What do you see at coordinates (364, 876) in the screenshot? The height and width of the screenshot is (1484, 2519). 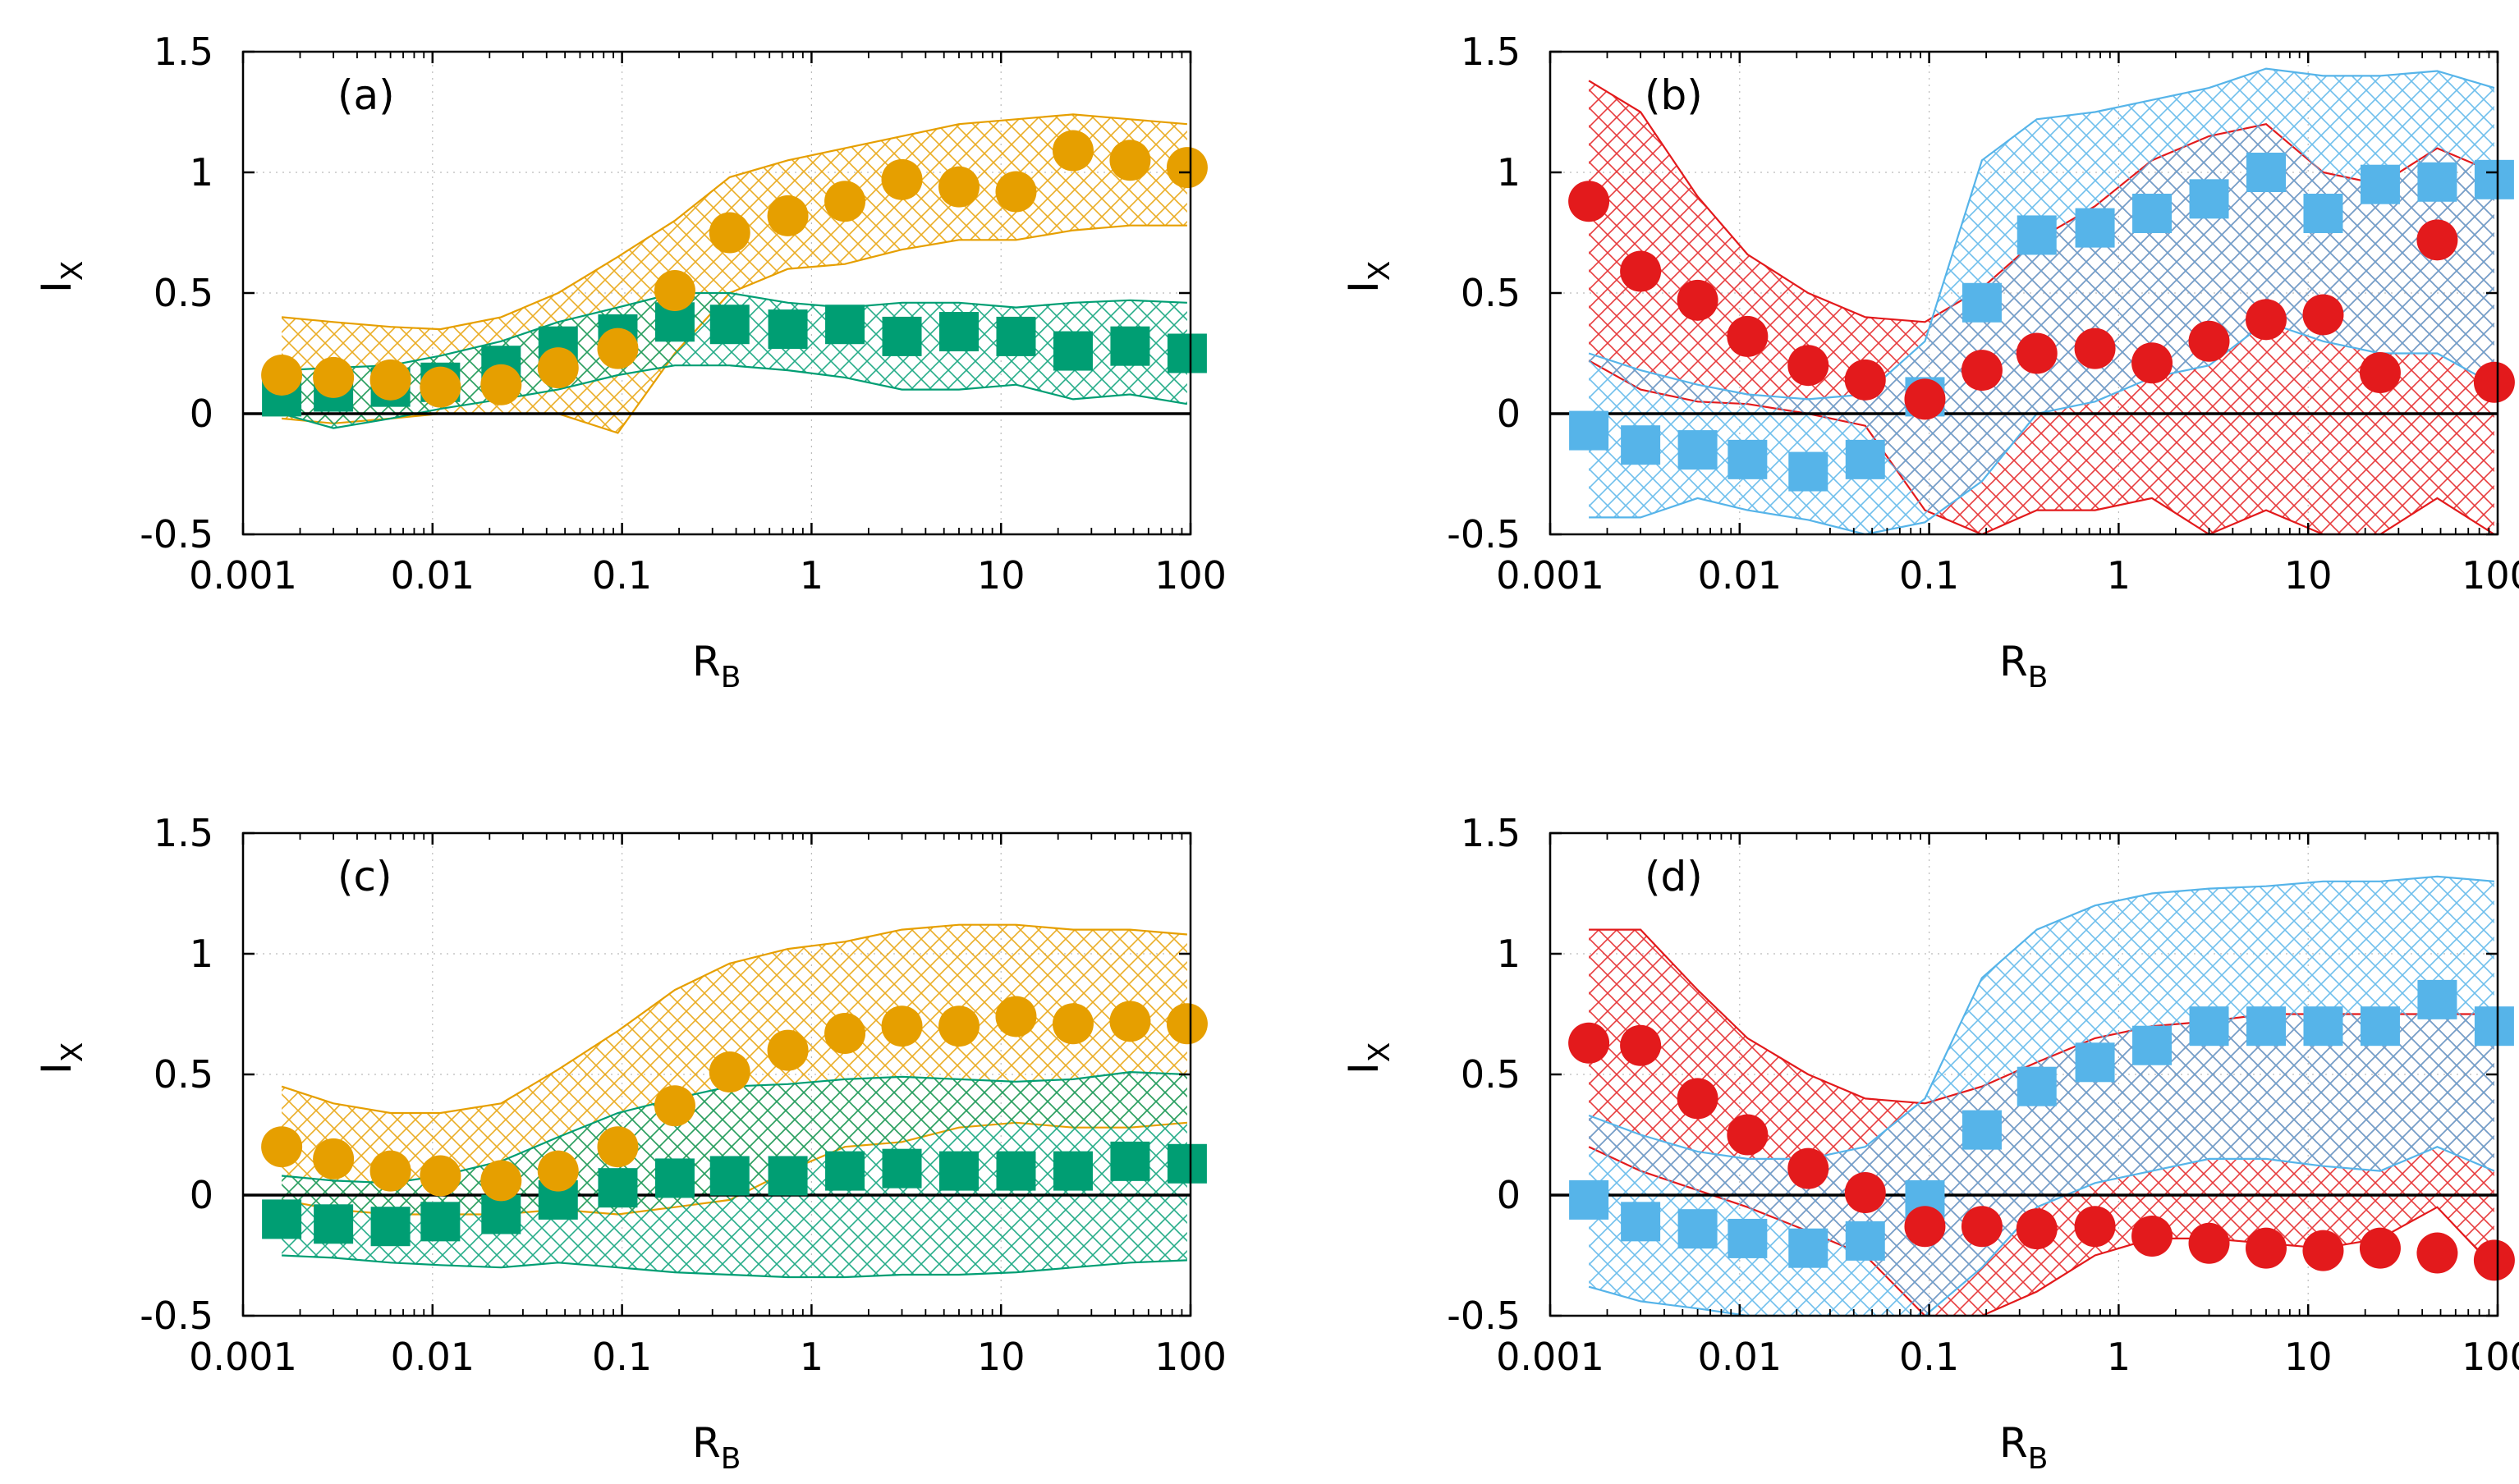 I see `panel-label: (c)` at bounding box center [364, 876].